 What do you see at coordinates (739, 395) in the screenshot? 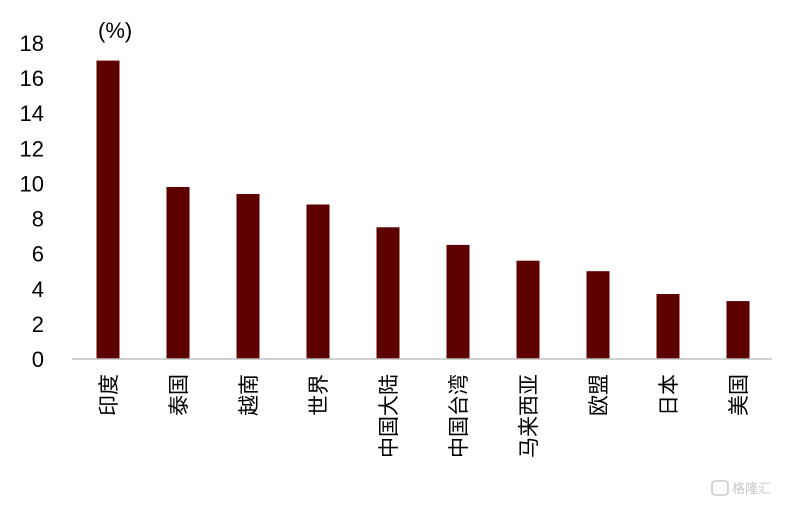
I see `x-category-label: 美国` at bounding box center [739, 395].